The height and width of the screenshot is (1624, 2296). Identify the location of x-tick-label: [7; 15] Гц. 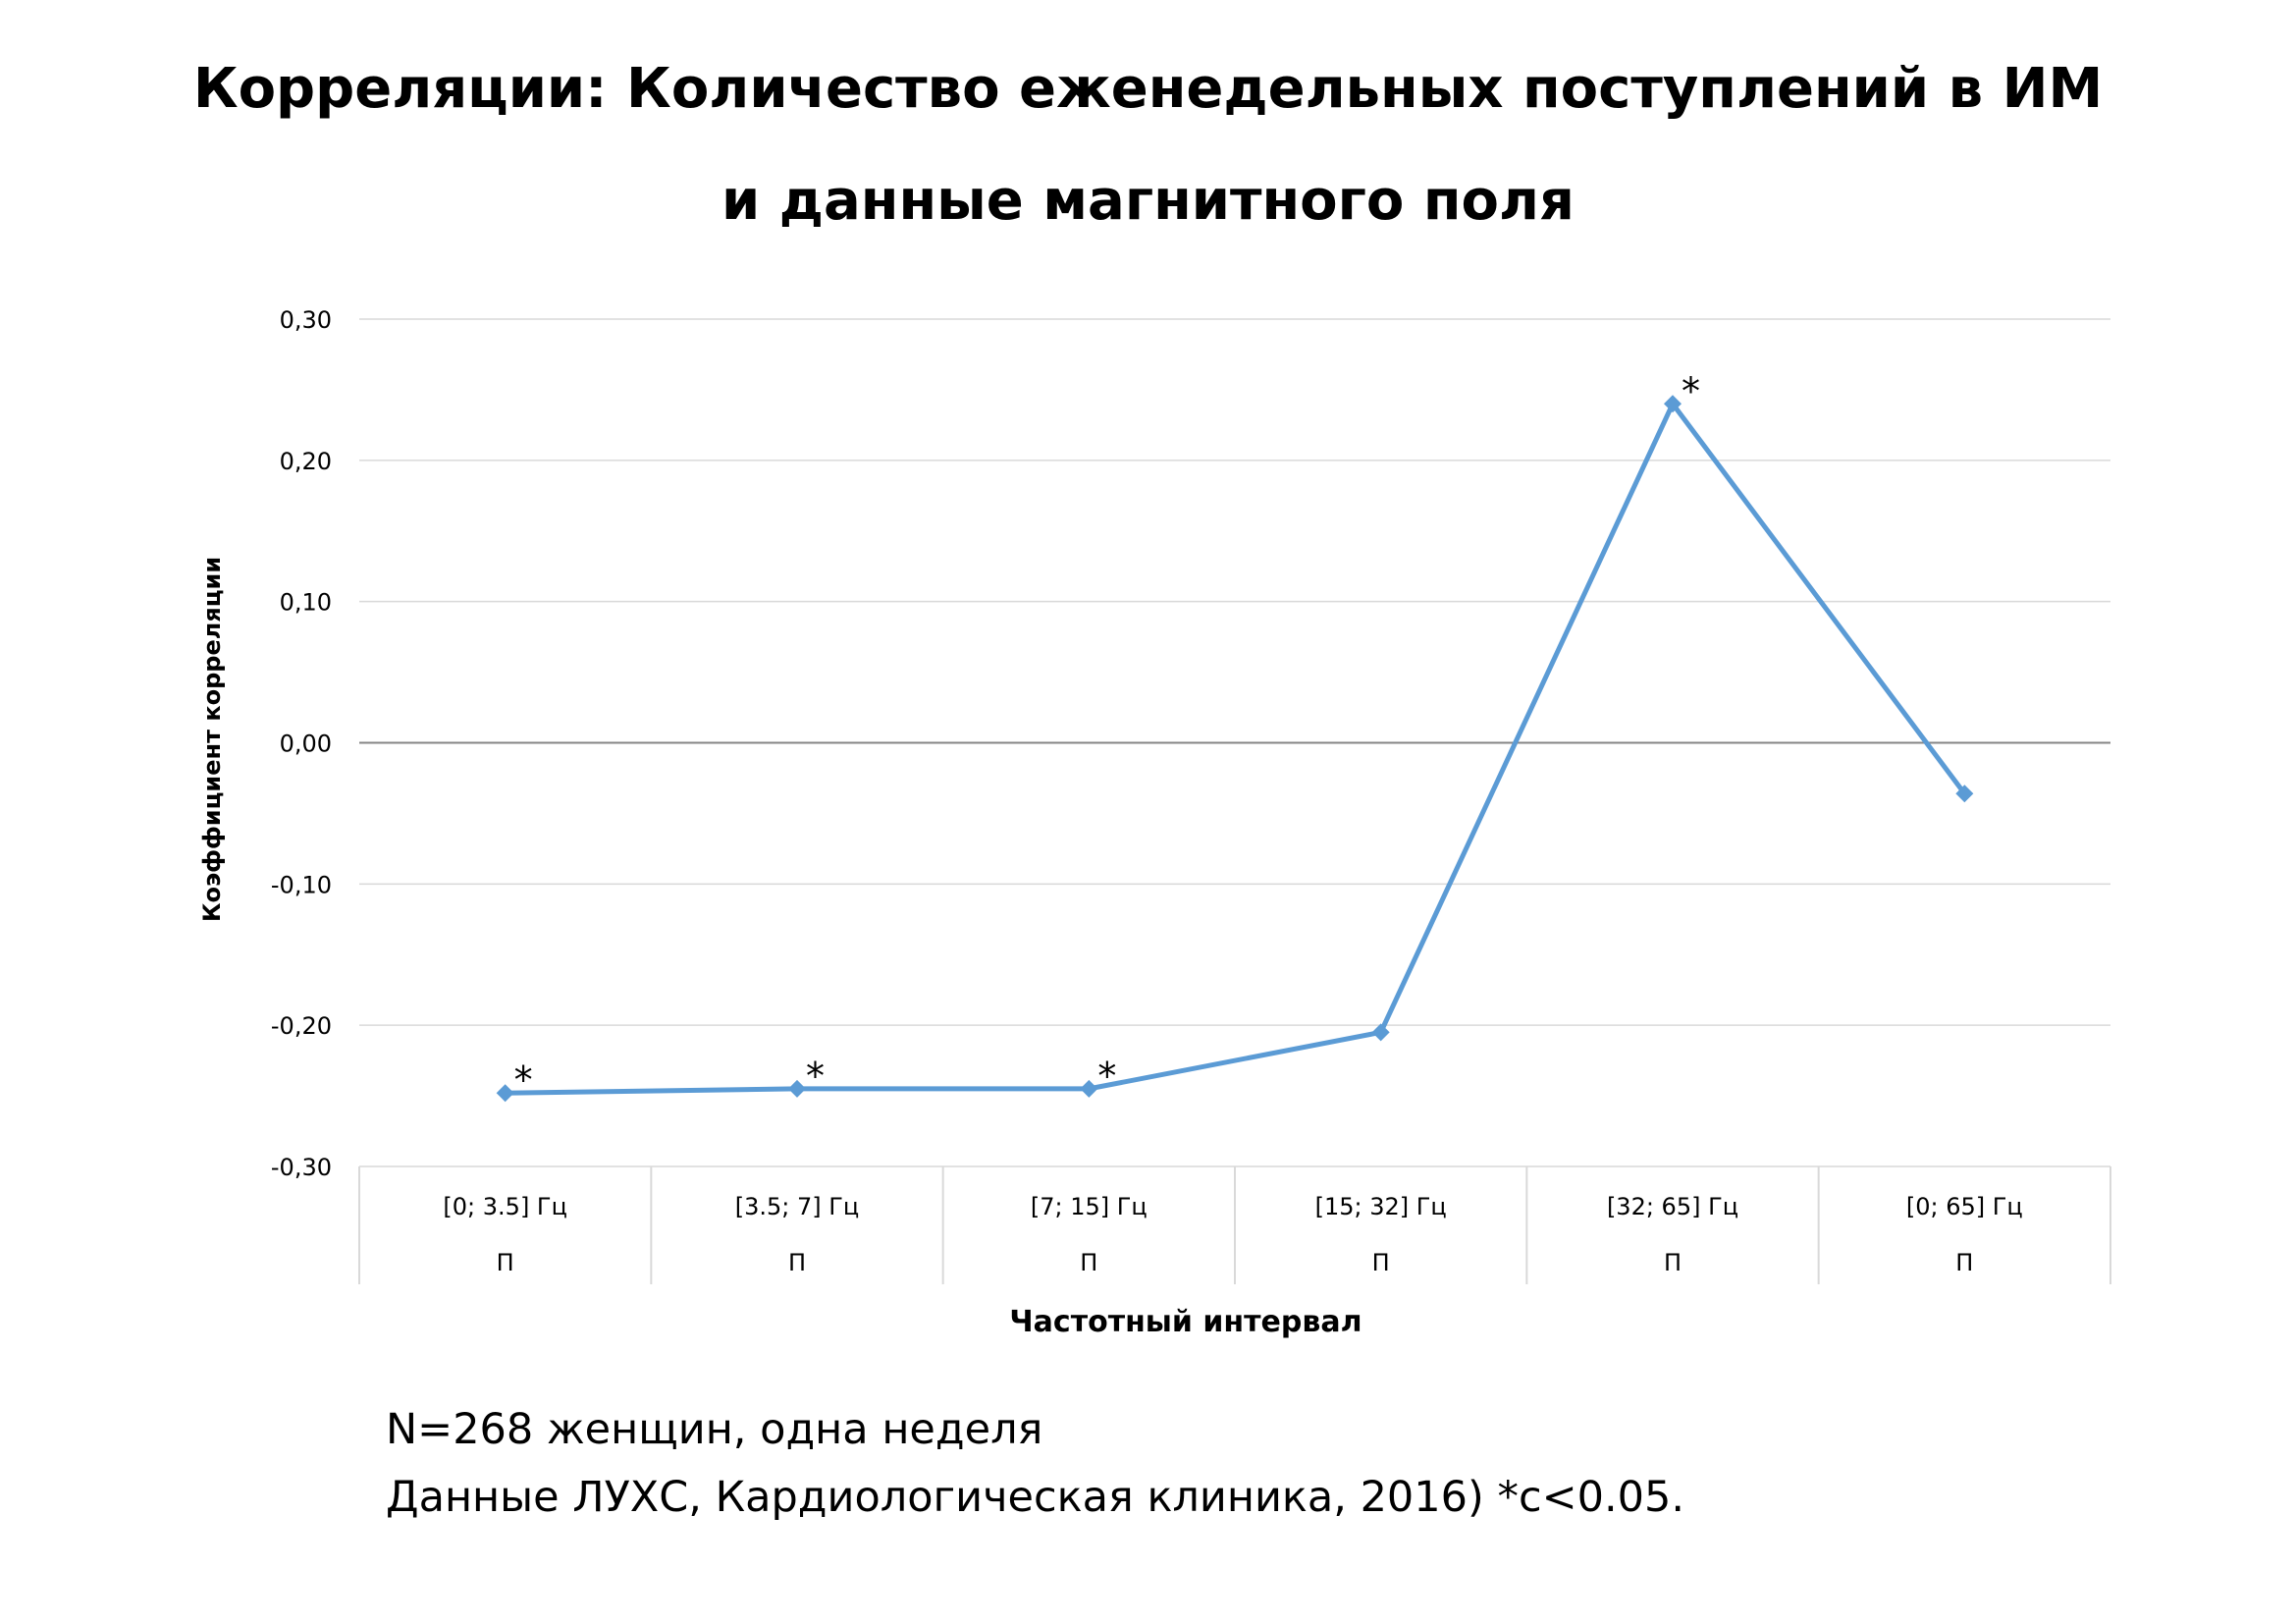
(1089, 1206).